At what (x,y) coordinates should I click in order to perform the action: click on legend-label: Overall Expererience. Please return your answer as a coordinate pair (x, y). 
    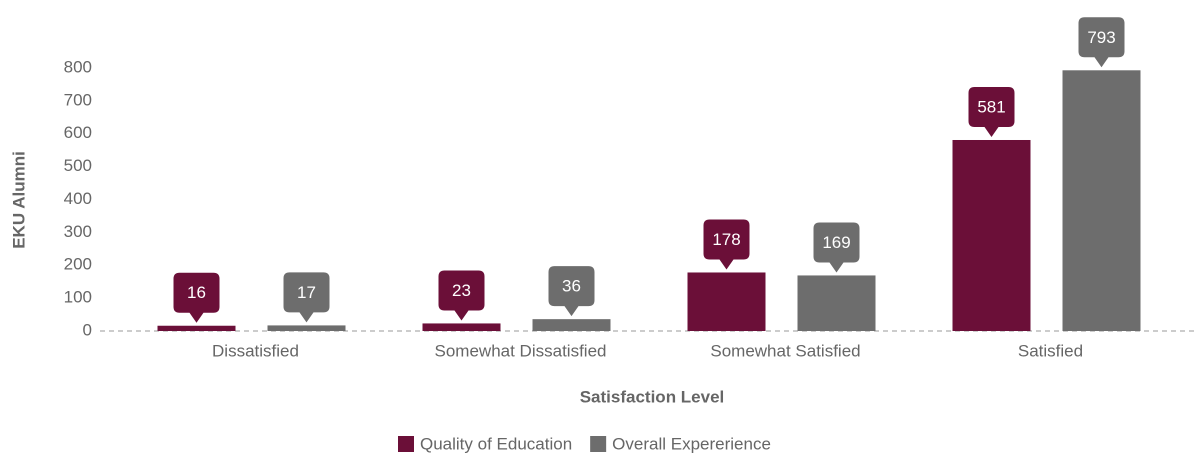
    Looking at the image, I should click on (691, 443).